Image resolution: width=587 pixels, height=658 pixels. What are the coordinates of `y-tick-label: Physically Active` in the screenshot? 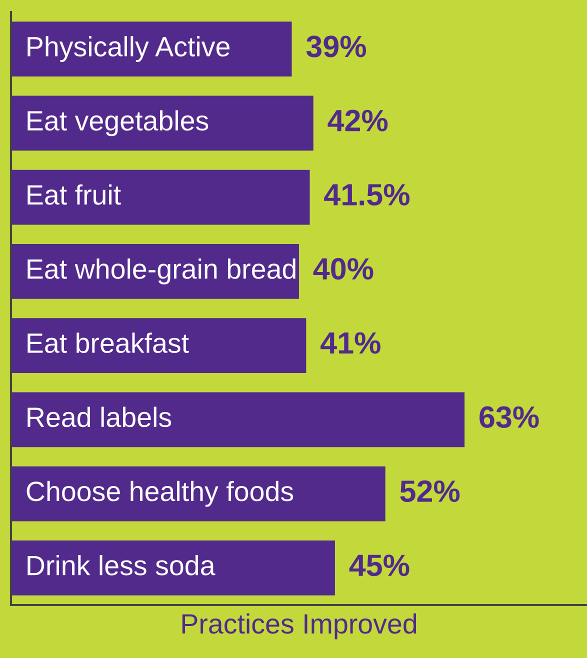 It's located at (129, 49).